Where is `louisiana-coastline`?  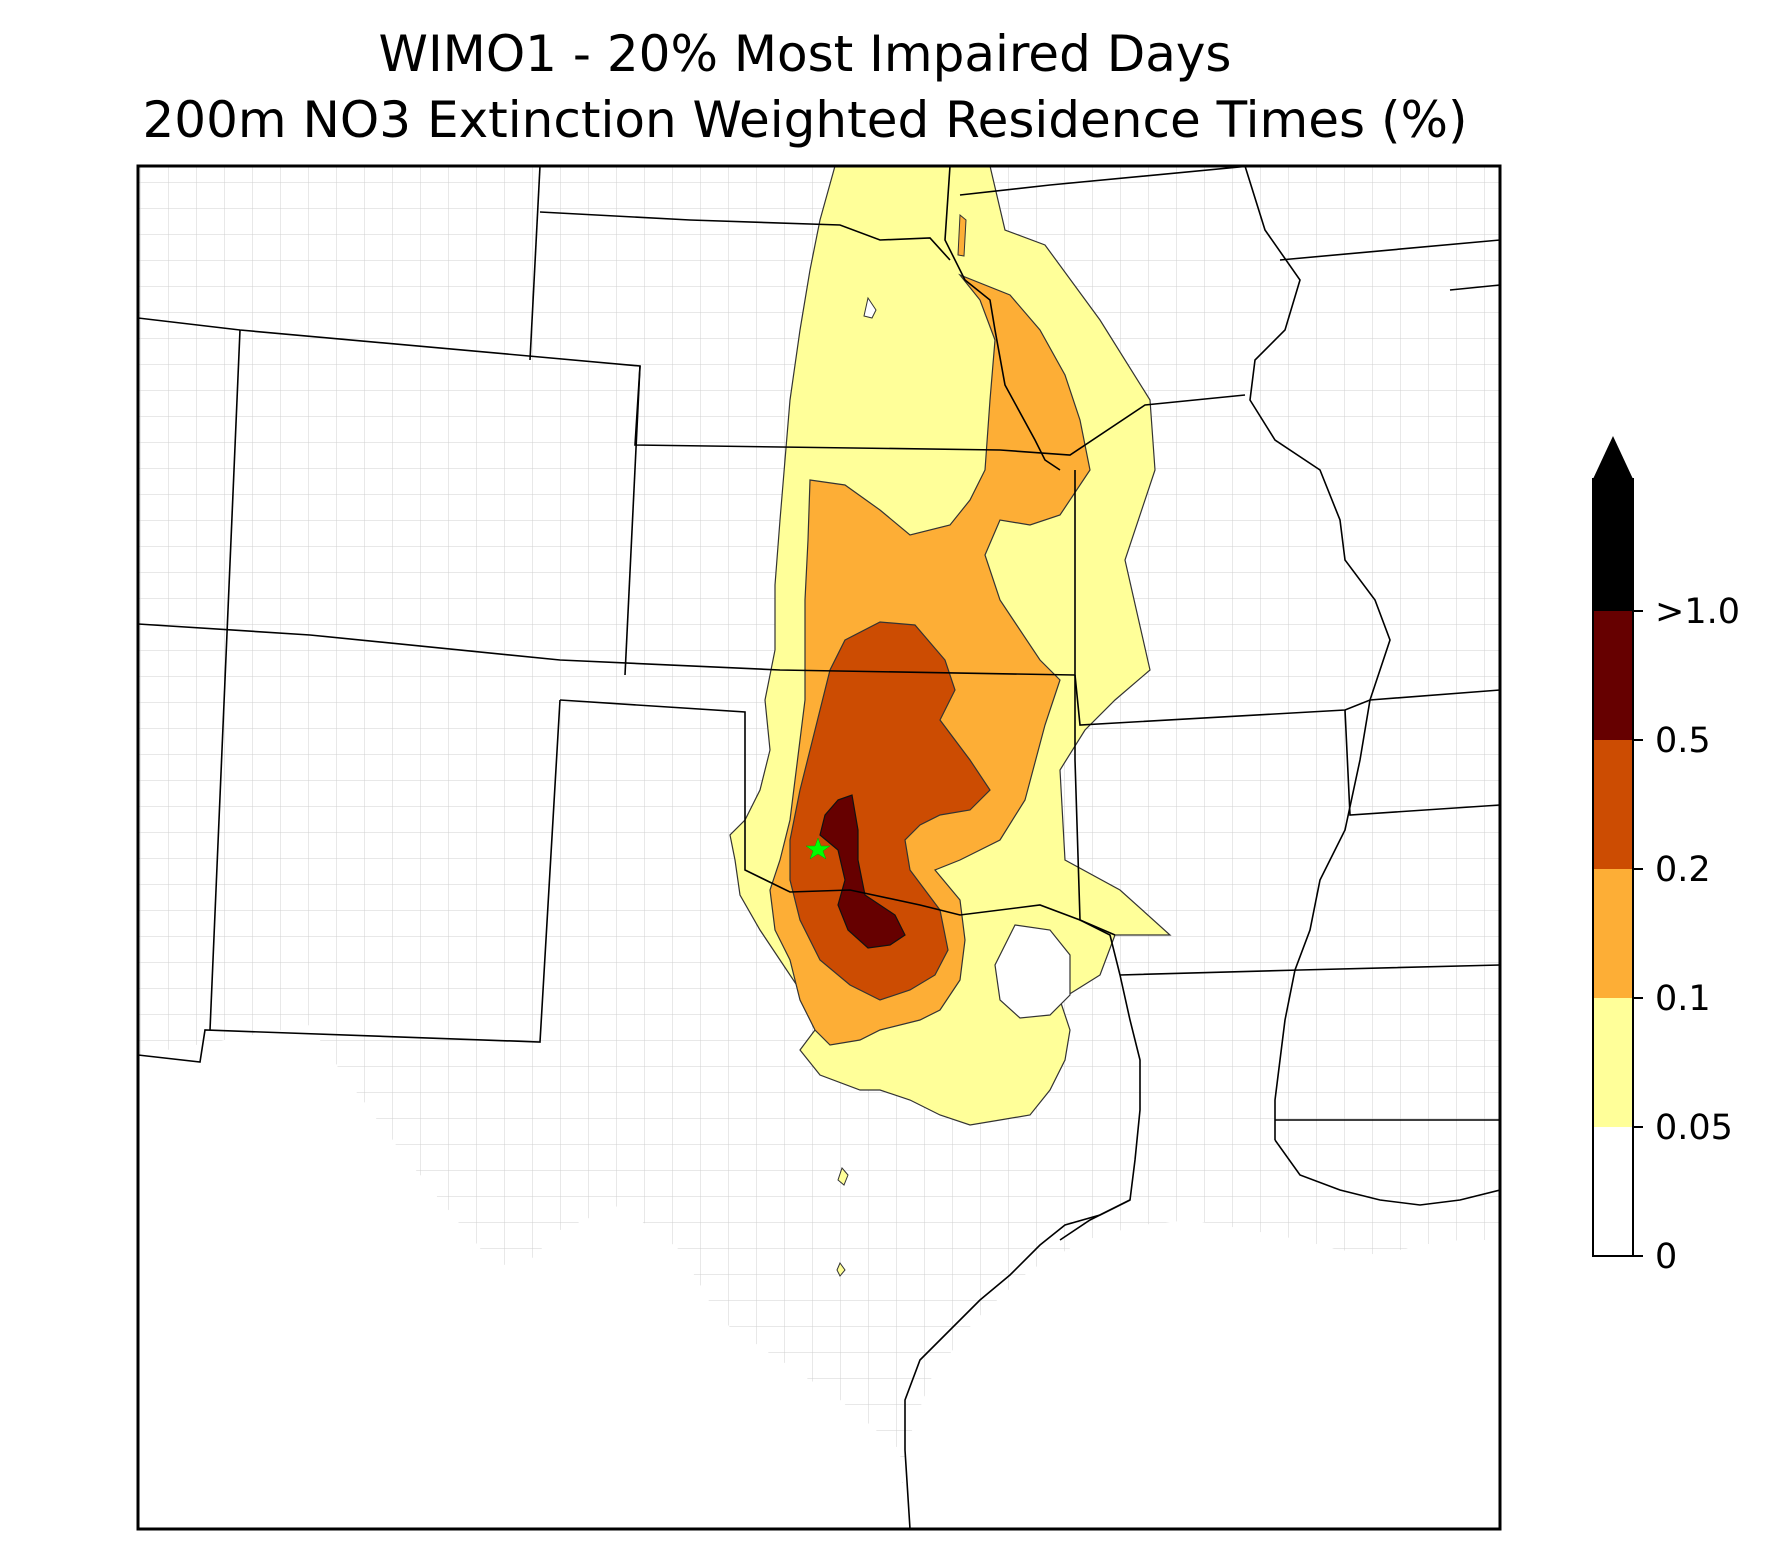 louisiana-coastline is located at coordinates (1387, 1172).